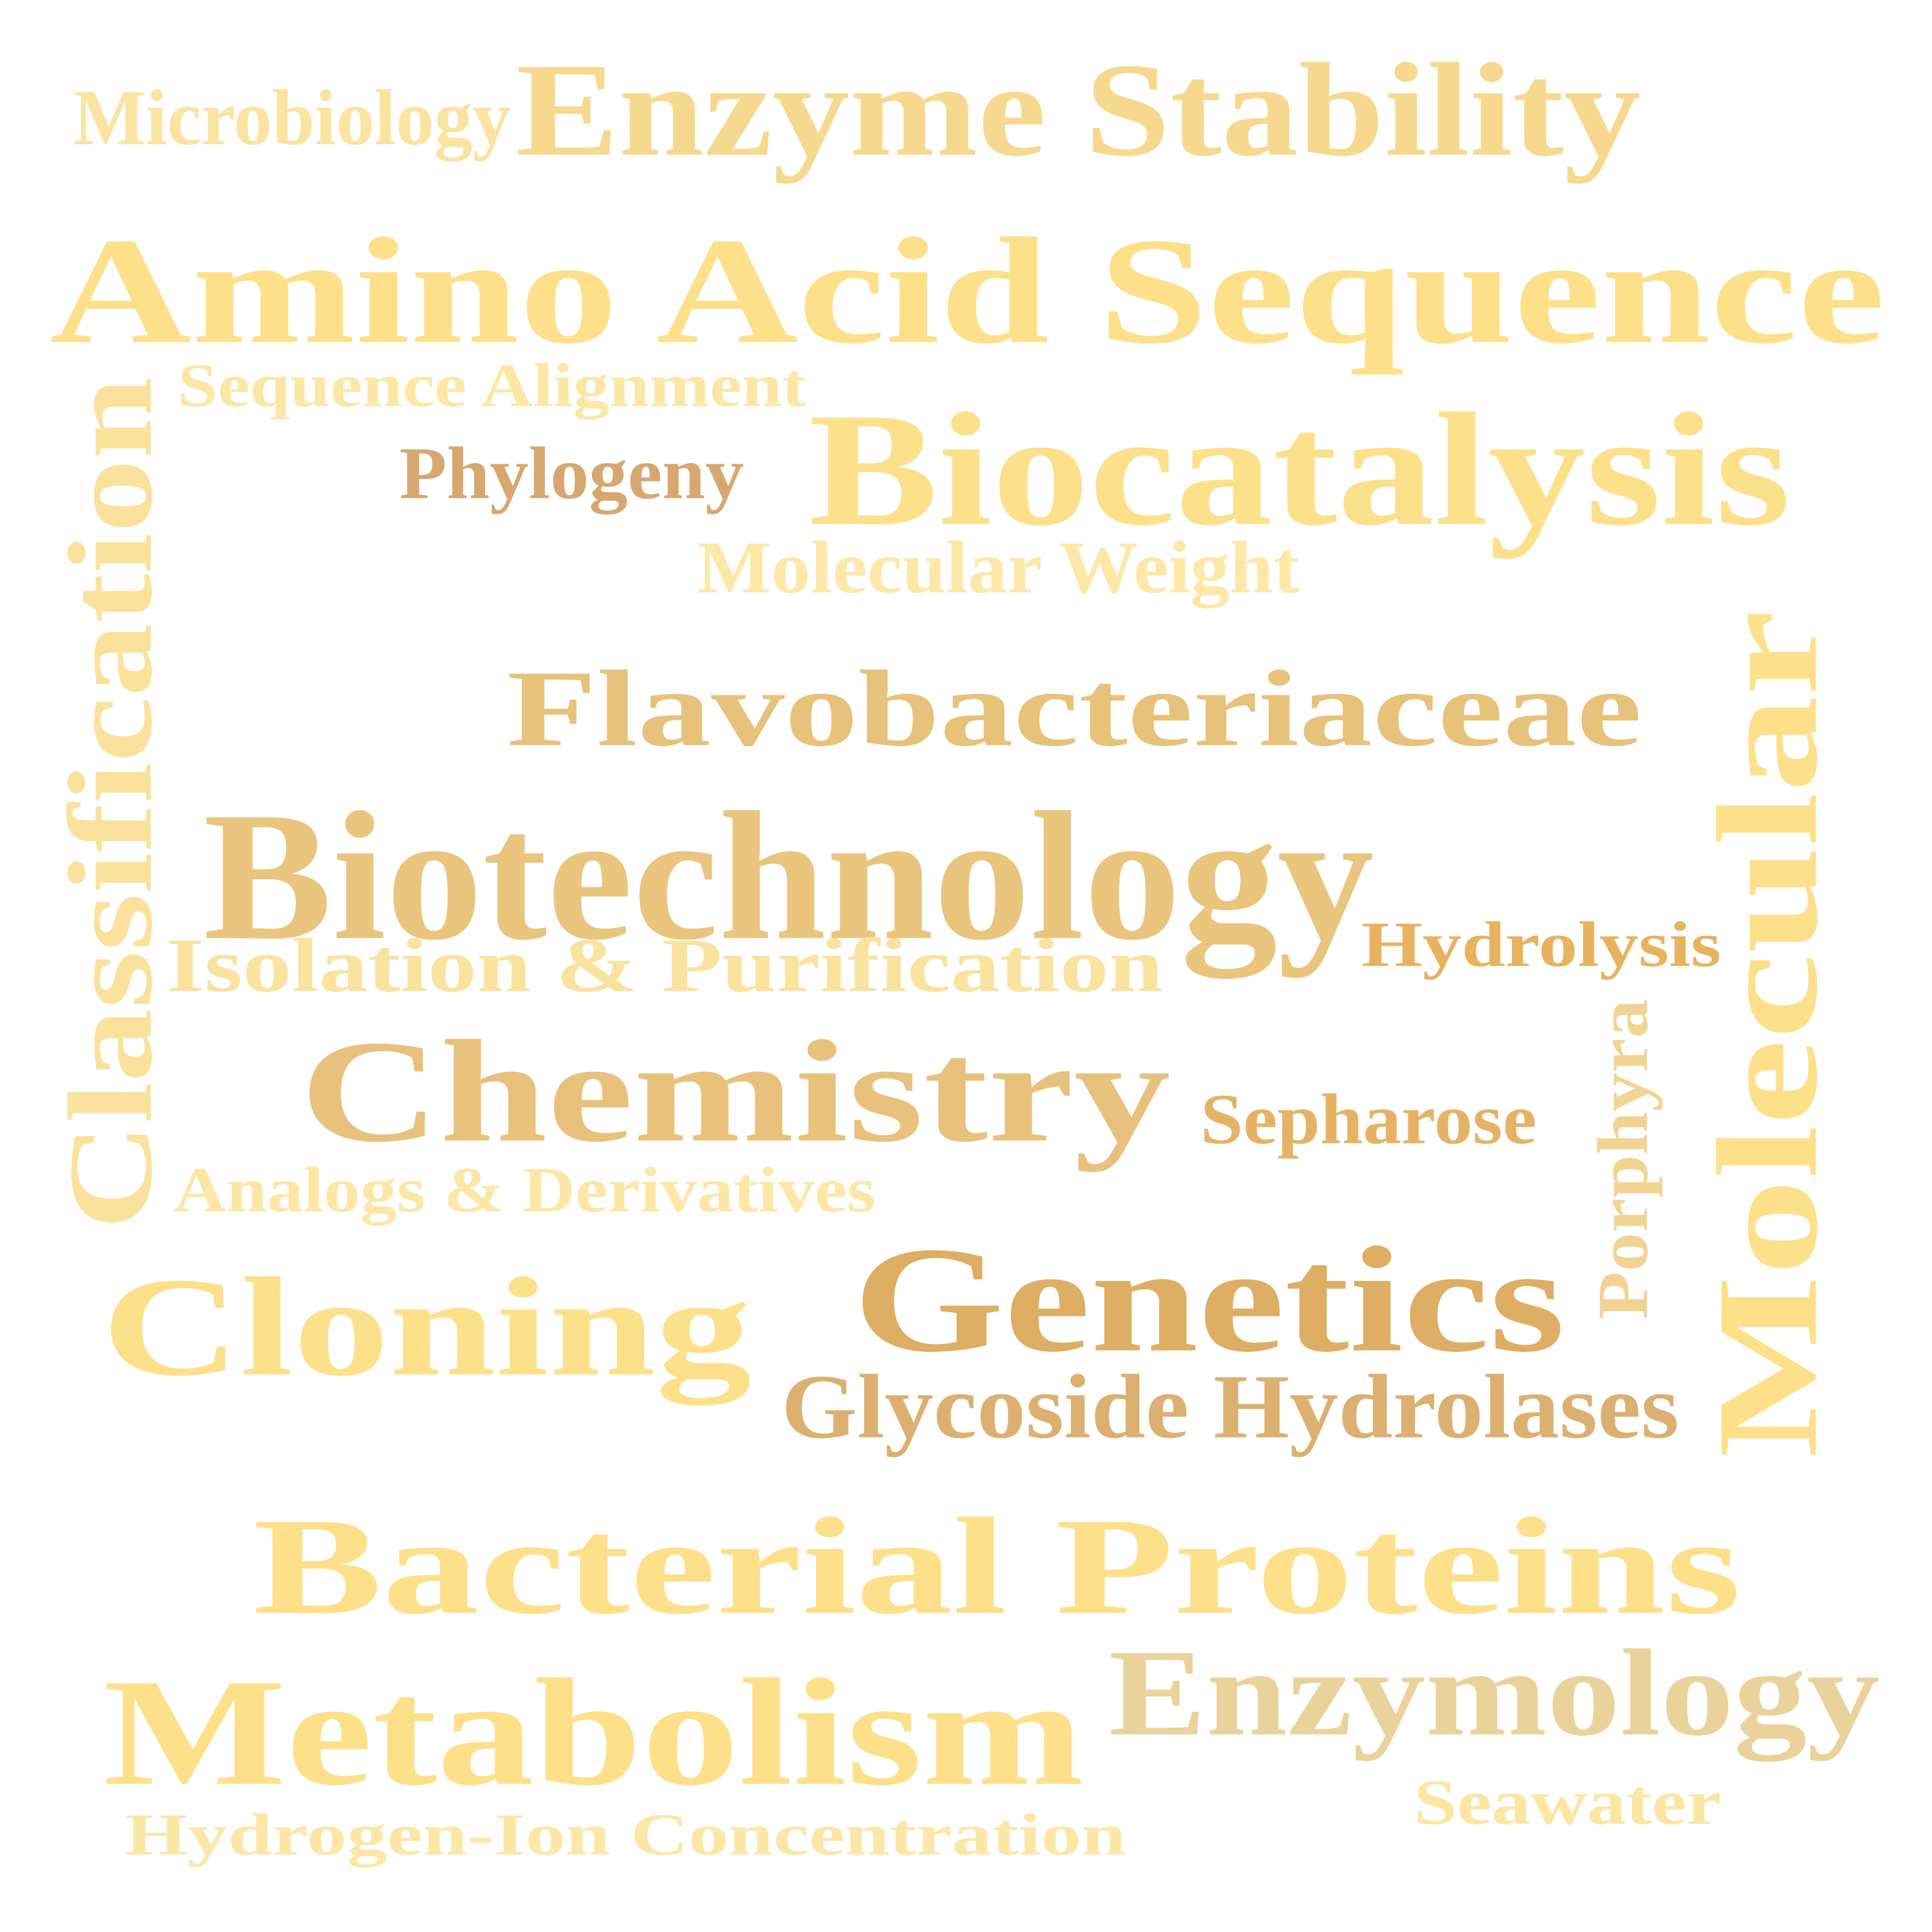  What do you see at coordinates (1209, 1299) in the screenshot?
I see `word-genetics: Genetics` at bounding box center [1209, 1299].